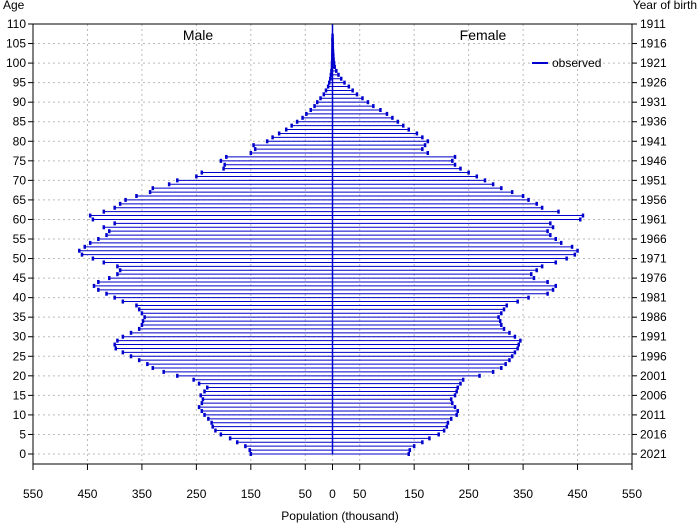  I want to click on year-tick-label: 1971, so click(653, 259).